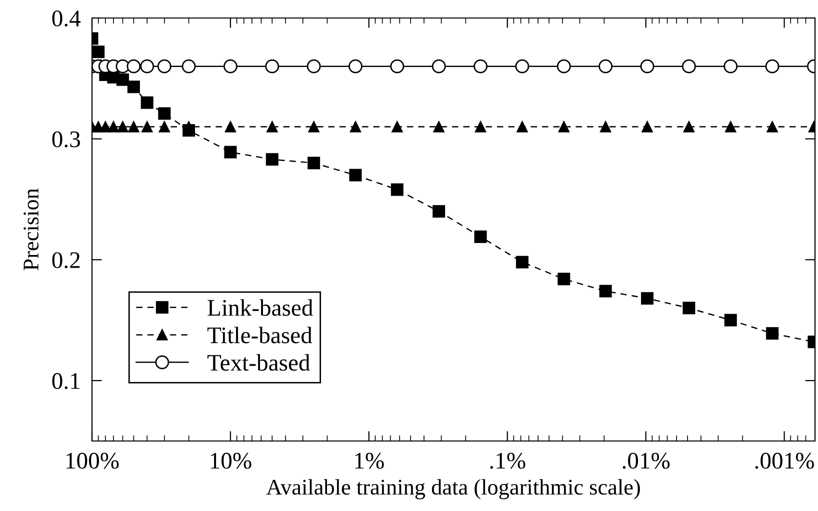 This screenshot has width=818, height=511. What do you see at coordinates (66, 381) in the screenshot?
I see `y-tick-label: 0.1` at bounding box center [66, 381].